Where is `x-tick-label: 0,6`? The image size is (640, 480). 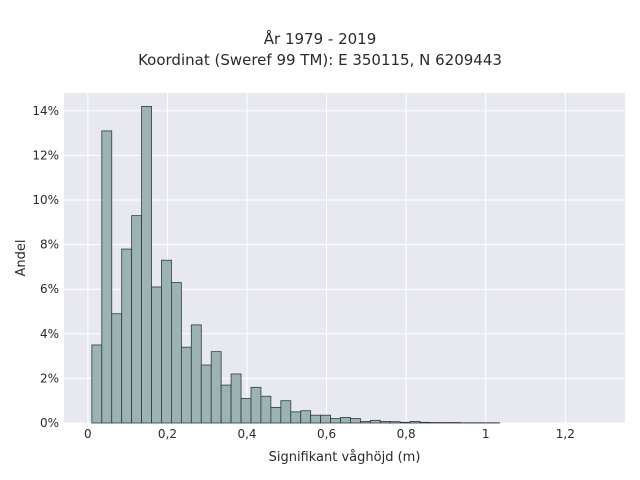 x-tick-label: 0,6 is located at coordinates (326, 434).